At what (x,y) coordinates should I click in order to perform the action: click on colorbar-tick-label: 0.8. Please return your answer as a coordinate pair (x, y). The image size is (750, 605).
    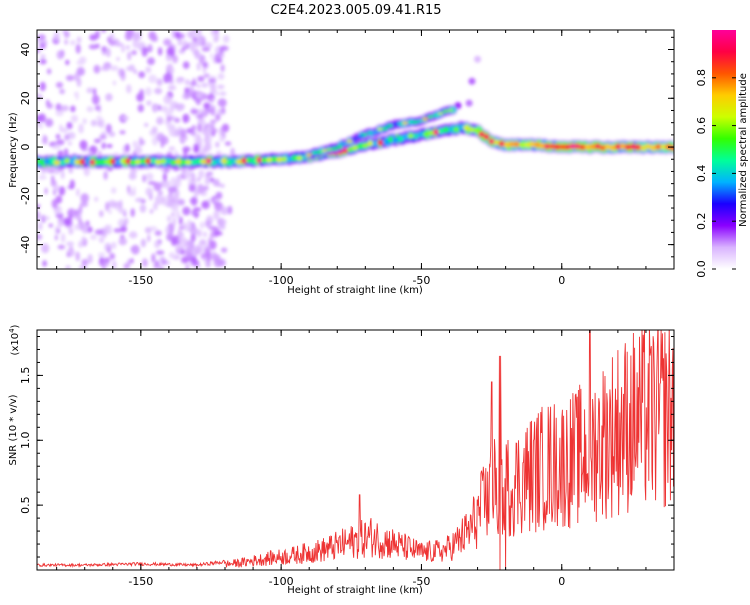
    Looking at the image, I should click on (701, 78).